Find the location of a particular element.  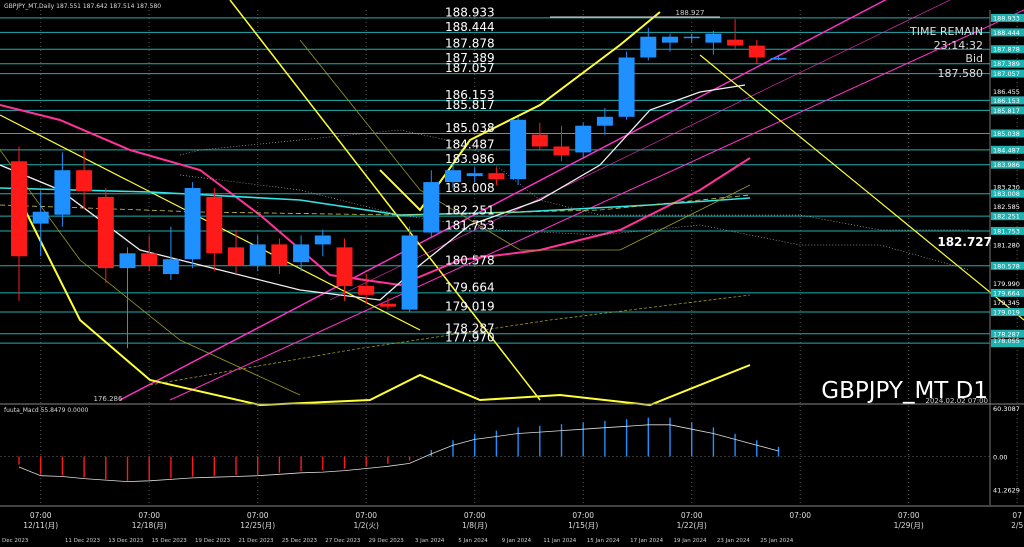

price-tick-label: 181.753 is located at coordinates (1006, 231).